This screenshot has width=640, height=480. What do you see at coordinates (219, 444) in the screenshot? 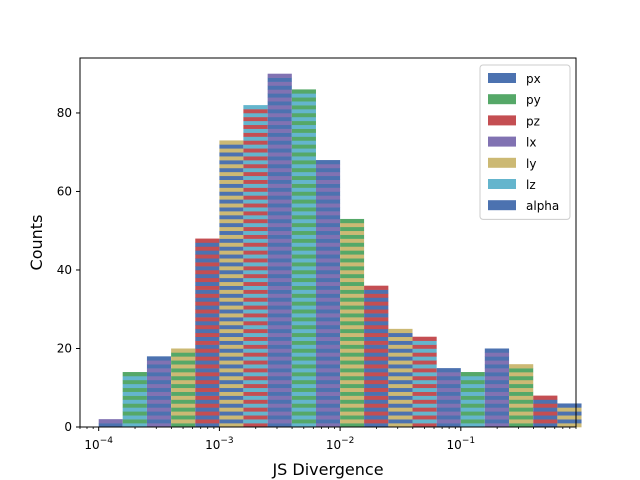
I see `x-tick-label: 10−3` at bounding box center [219, 444].